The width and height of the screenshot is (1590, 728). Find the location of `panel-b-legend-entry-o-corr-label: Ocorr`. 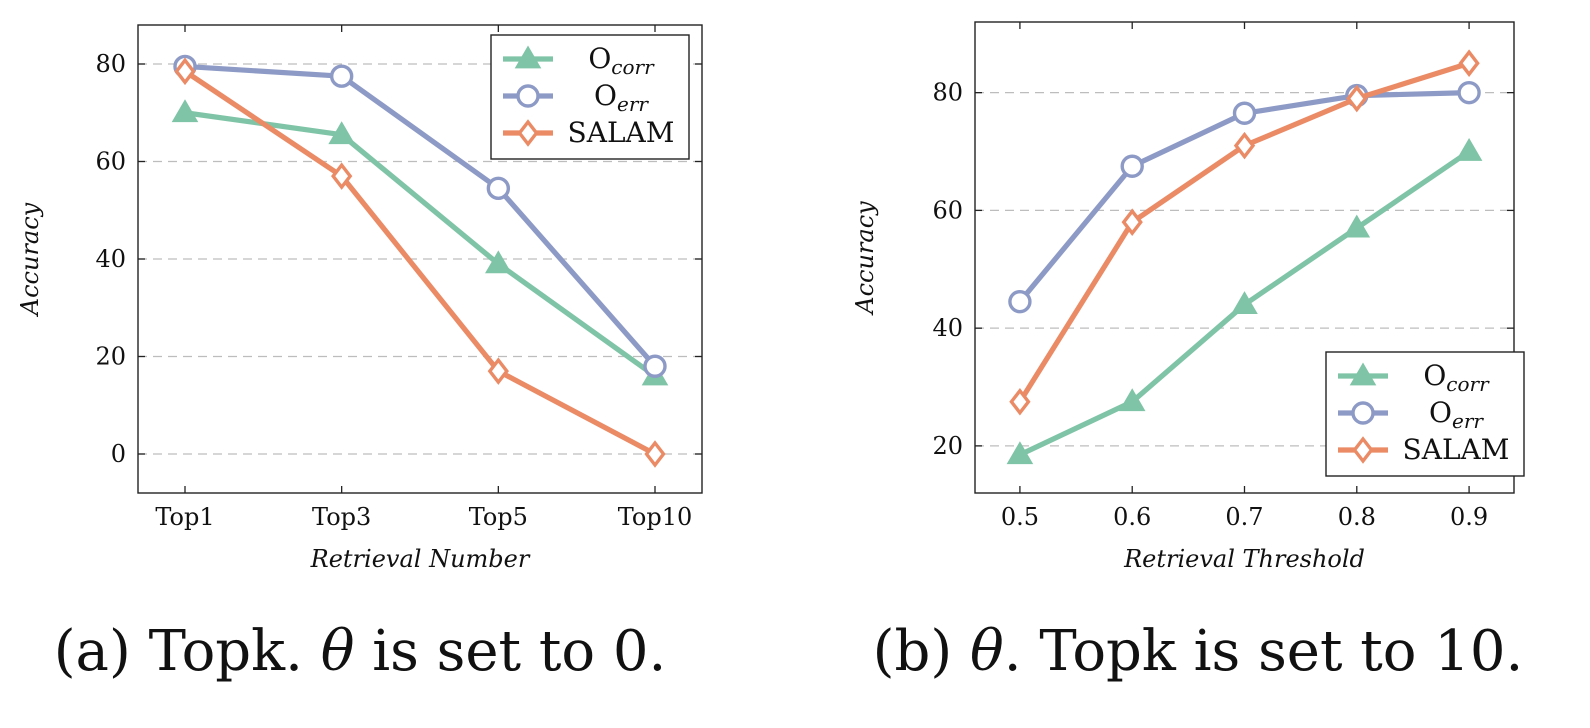

panel-b-legend-entry-o-corr-label: Ocorr is located at coordinates (1456, 377).